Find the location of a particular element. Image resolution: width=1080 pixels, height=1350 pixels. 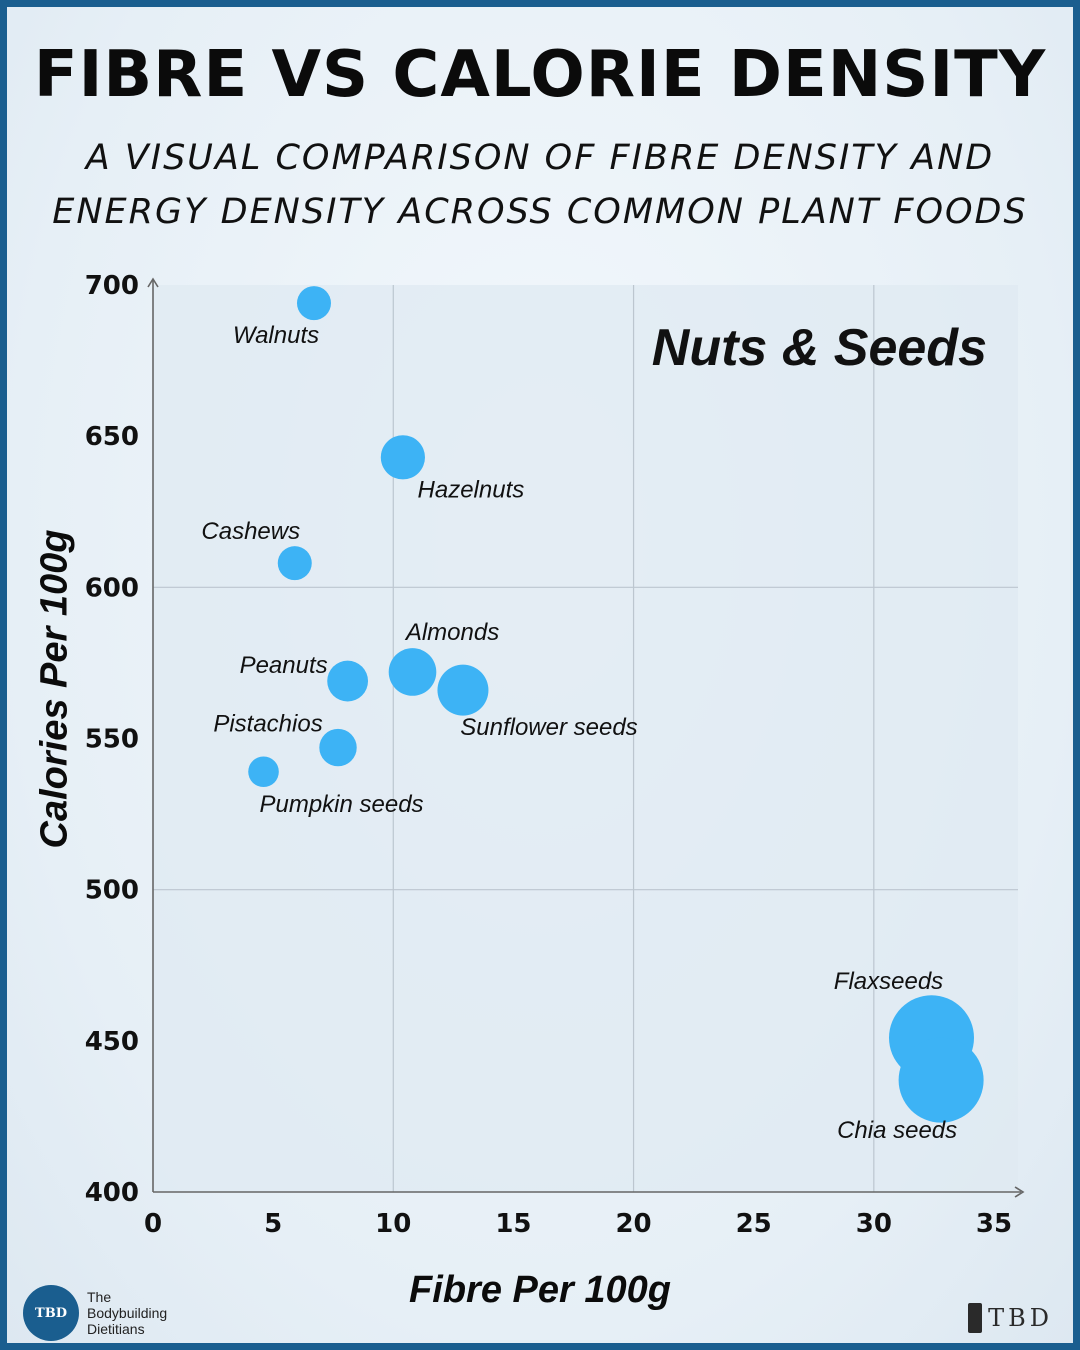

point-label-chia-seeds: Chia seeds is located at coordinates (897, 1130).